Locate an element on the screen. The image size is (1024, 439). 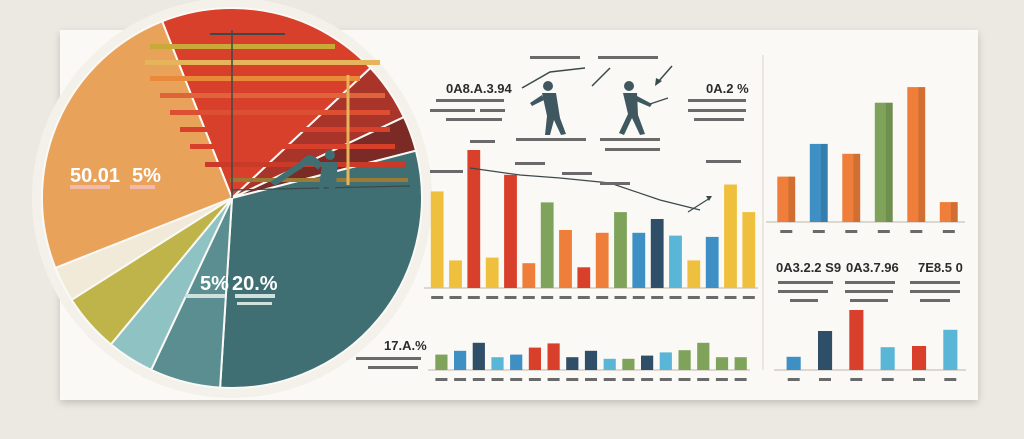
pie-value-b: 5% is located at coordinates (146, 176).